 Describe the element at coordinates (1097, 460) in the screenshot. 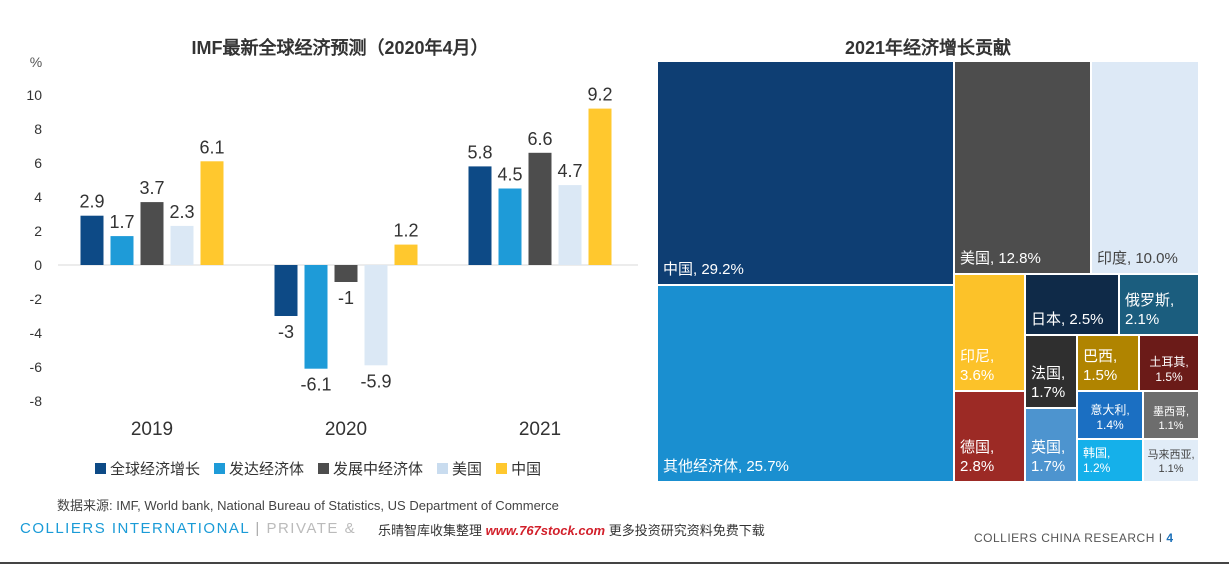

I see `treemap-cell-label: 韩国, 1.2%` at that location.